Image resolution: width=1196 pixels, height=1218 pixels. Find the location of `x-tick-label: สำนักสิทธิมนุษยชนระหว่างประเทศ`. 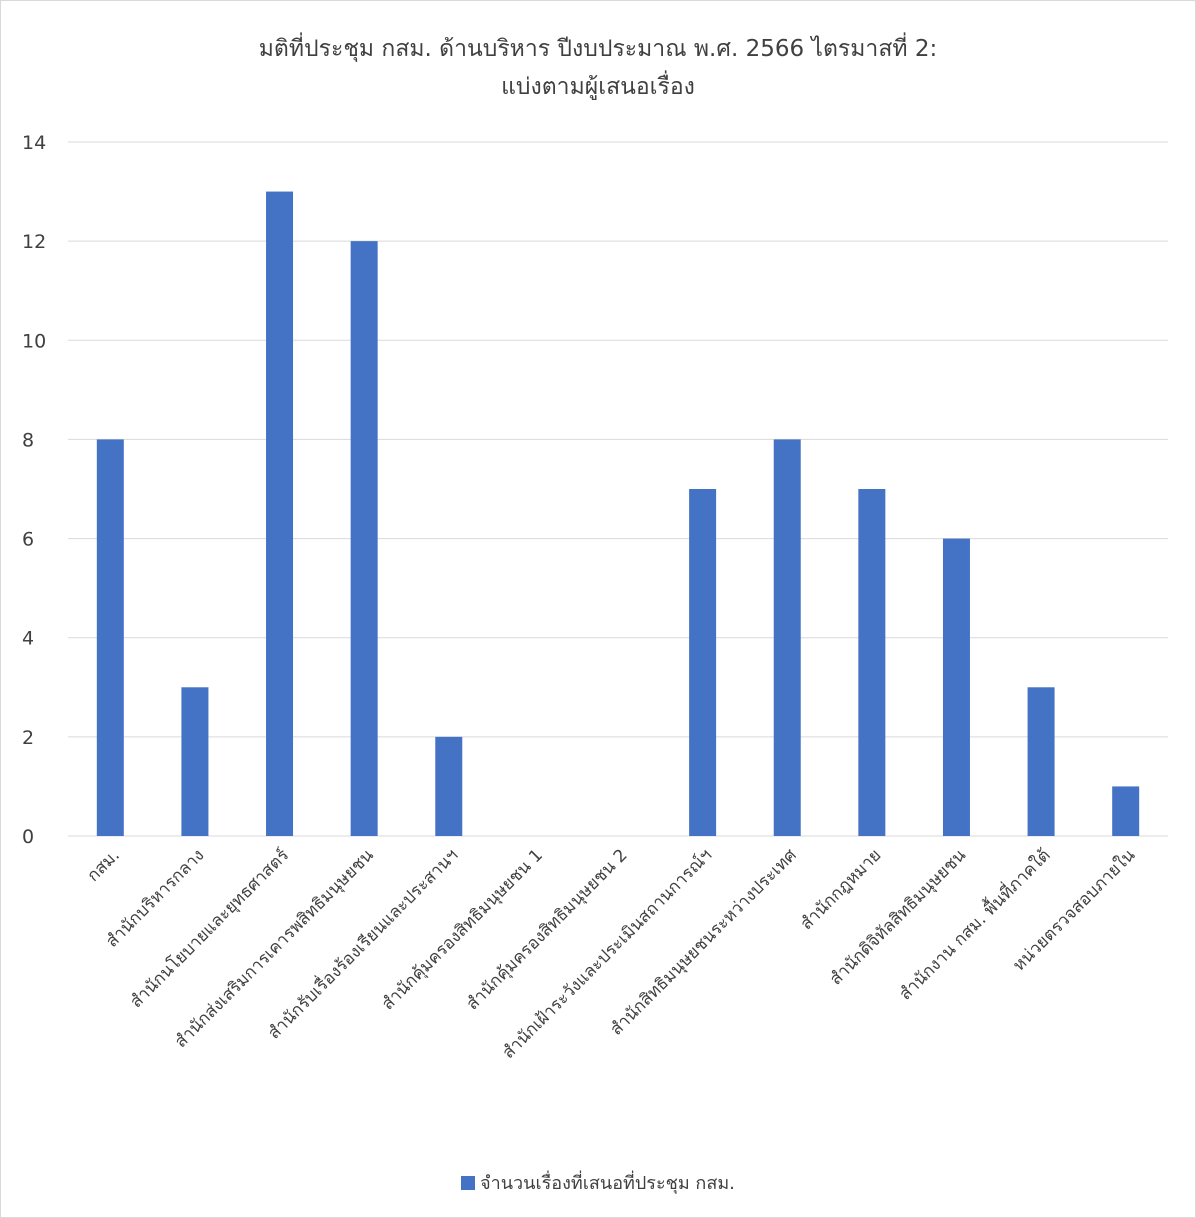

x-tick-label: สำนักสิทธิมนุษยชนระหว่างประเทศ is located at coordinates (704, 942).